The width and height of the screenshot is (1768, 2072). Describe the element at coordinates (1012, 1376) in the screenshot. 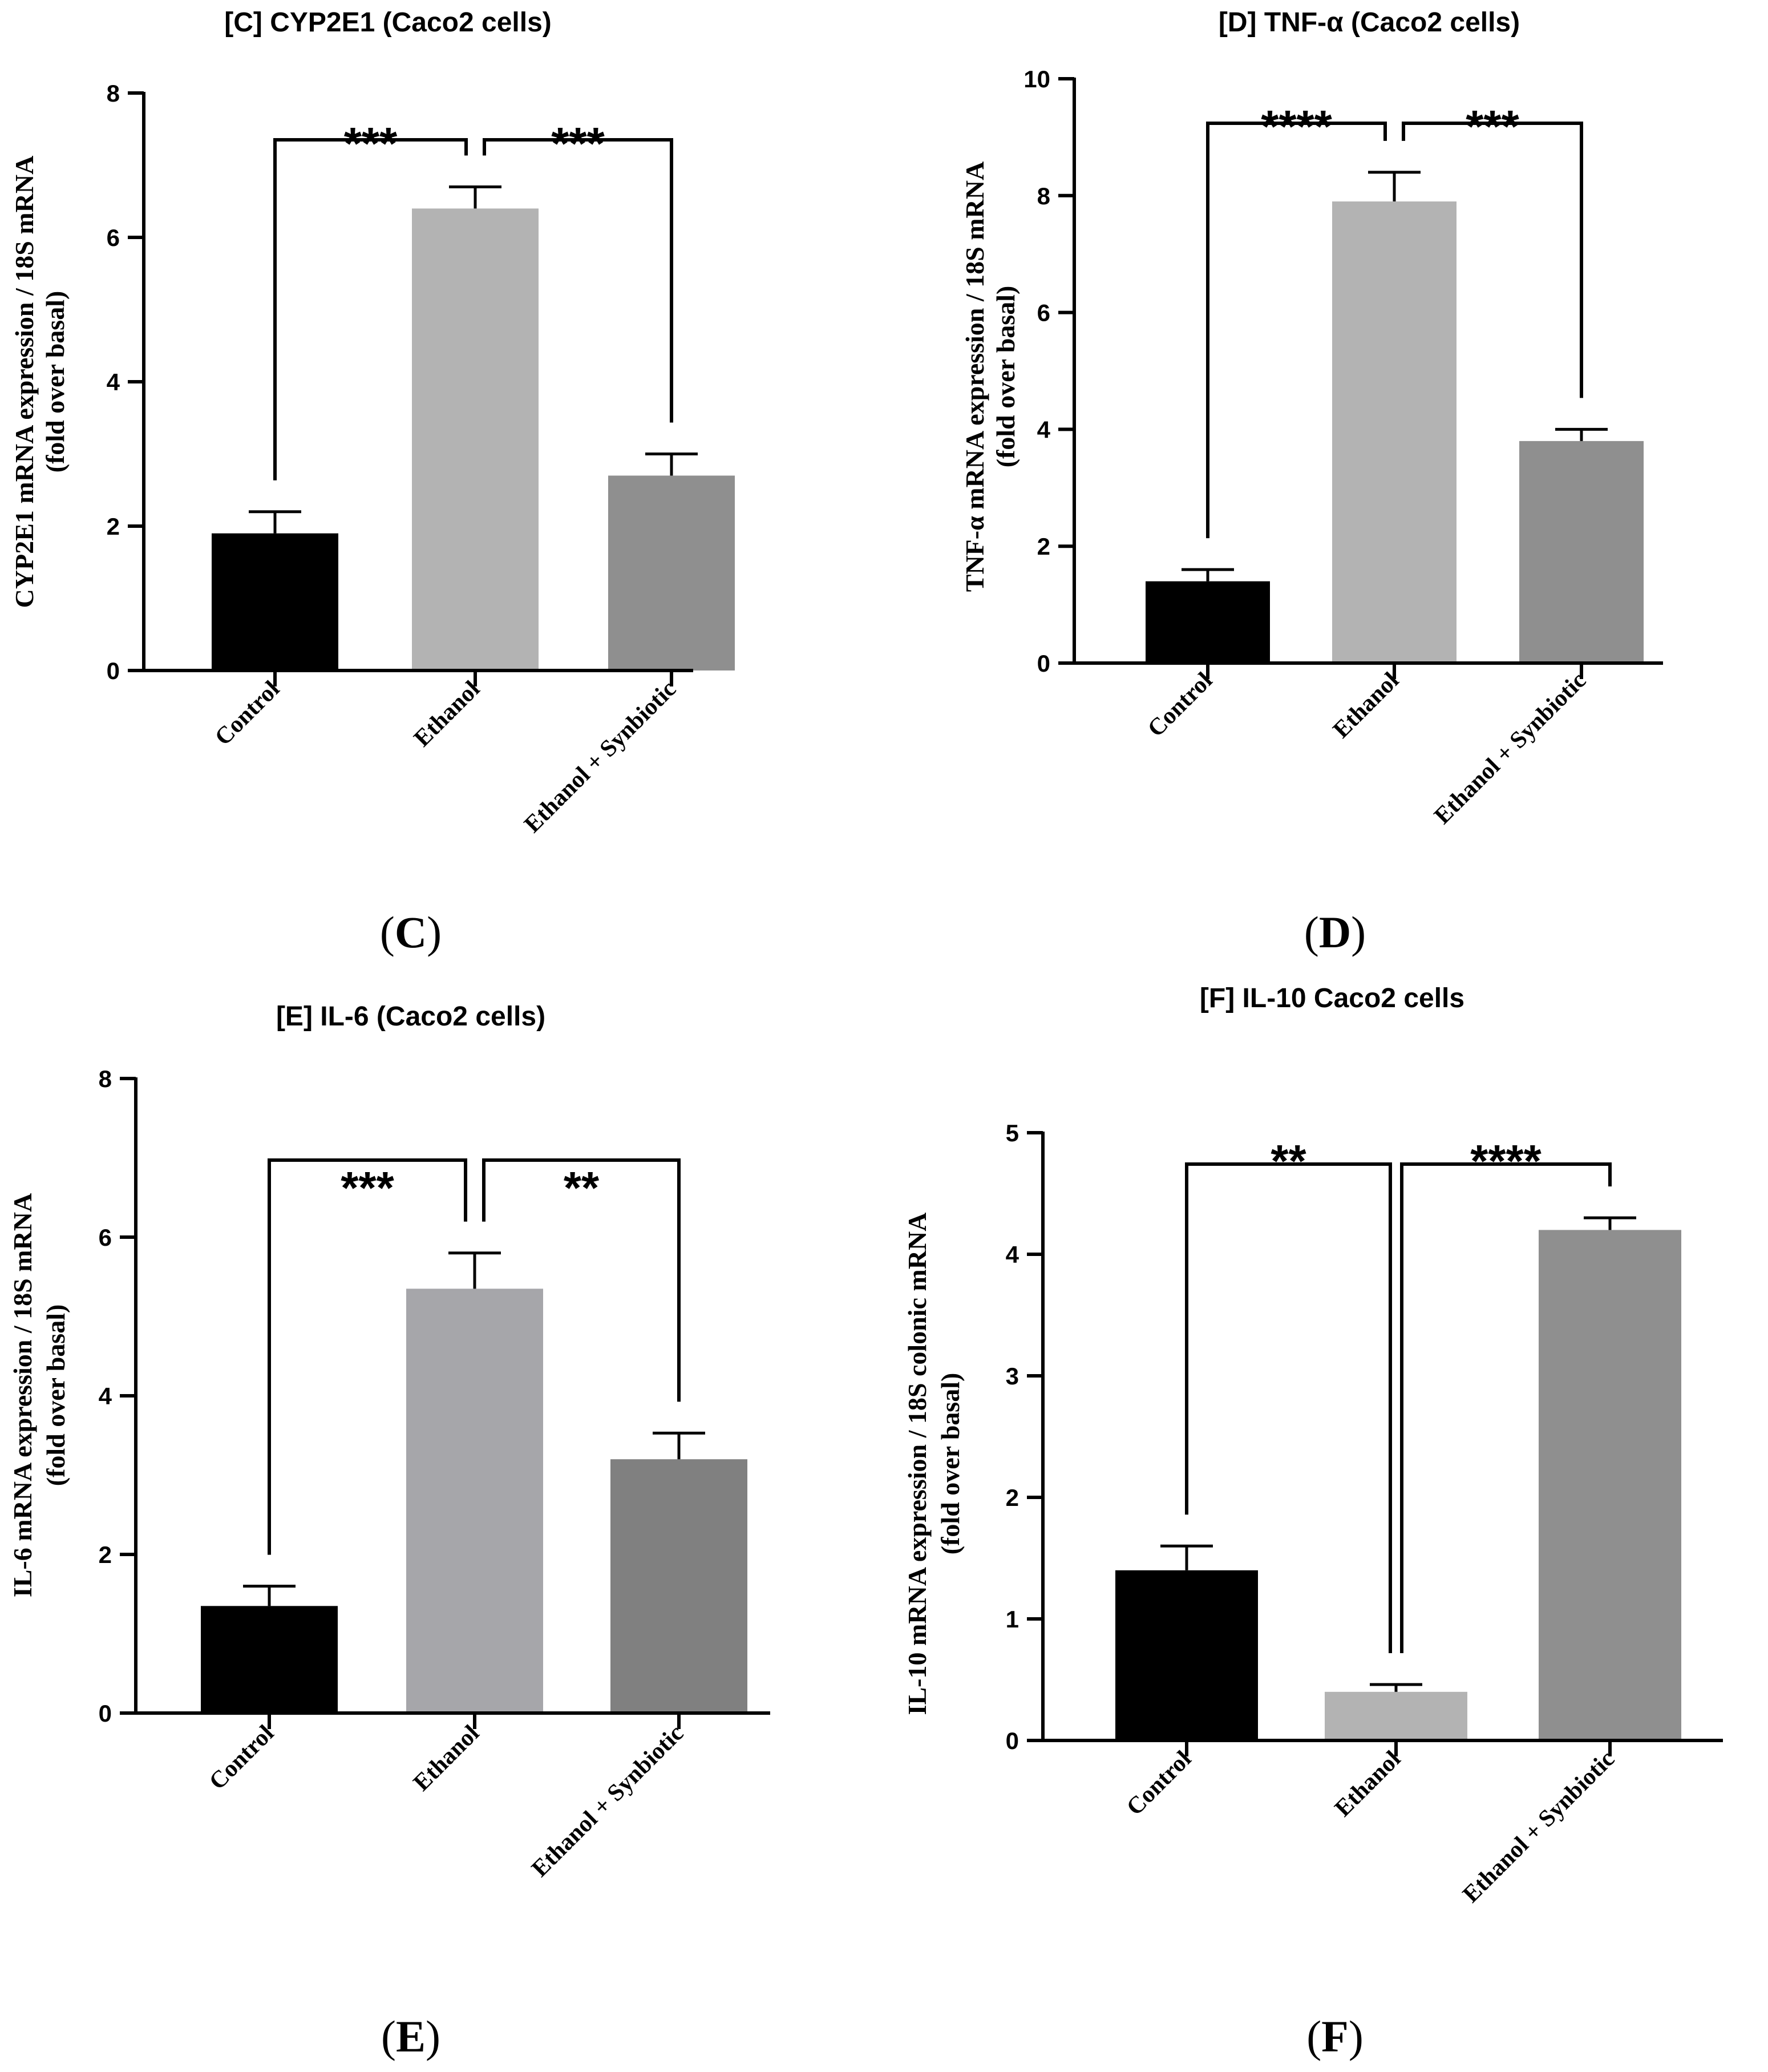

I see `y-tick-label: 3` at that location.